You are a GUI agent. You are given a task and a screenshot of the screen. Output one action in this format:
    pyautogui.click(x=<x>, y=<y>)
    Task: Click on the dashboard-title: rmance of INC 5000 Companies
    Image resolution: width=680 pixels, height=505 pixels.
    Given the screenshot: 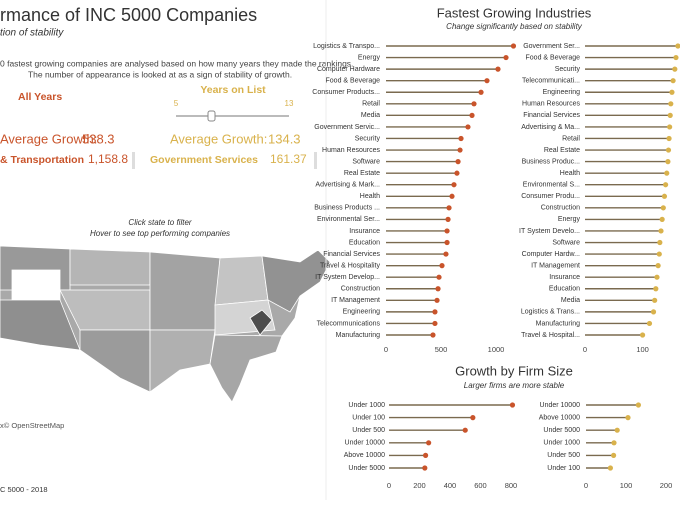 What is the action you would take?
    pyautogui.click(x=128, y=15)
    